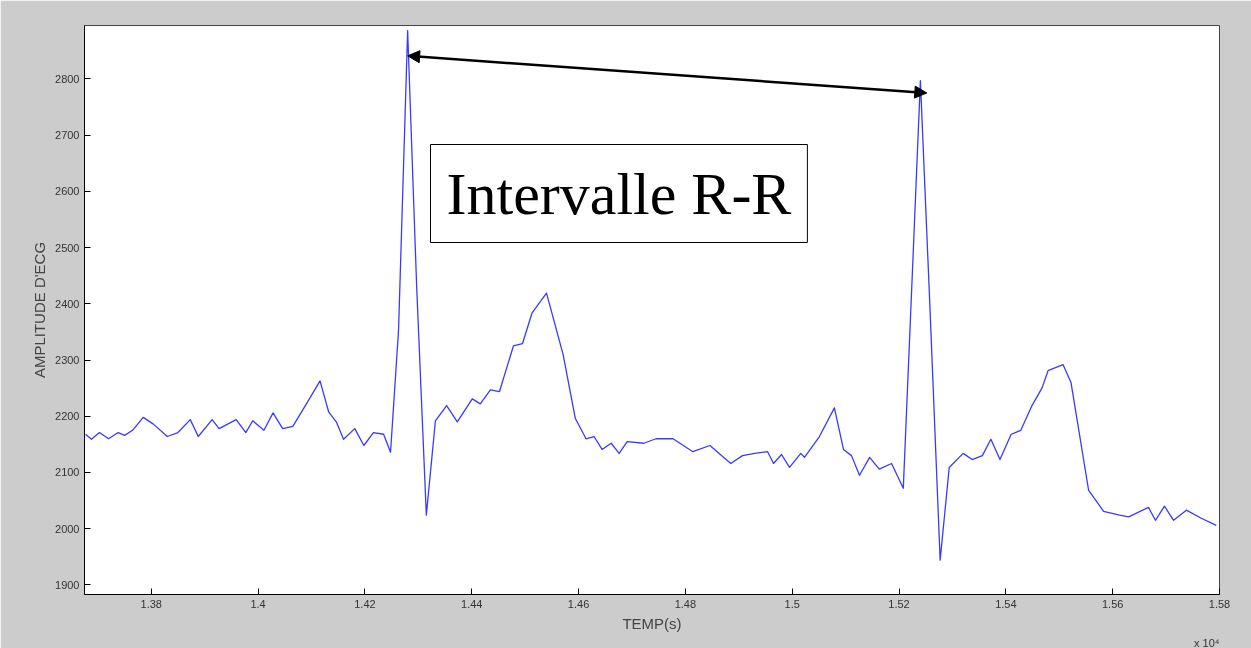 The width and height of the screenshot is (1251, 648). I want to click on x-tick-label: 1.56, so click(1112, 603).